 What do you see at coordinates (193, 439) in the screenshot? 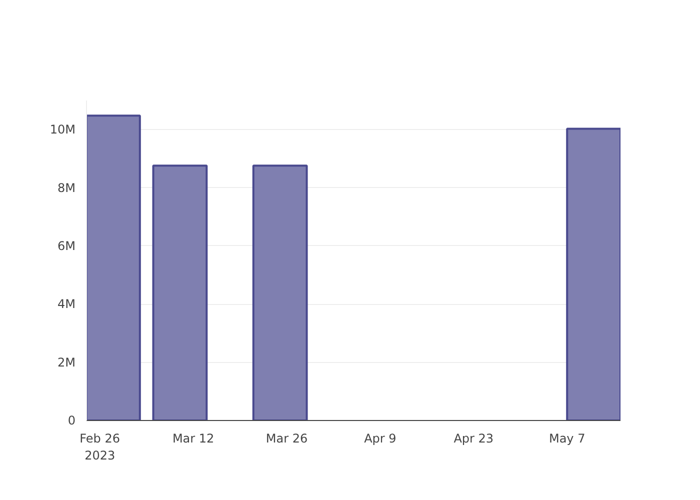
I see `x-tick-label: Mar 12` at bounding box center [193, 439].